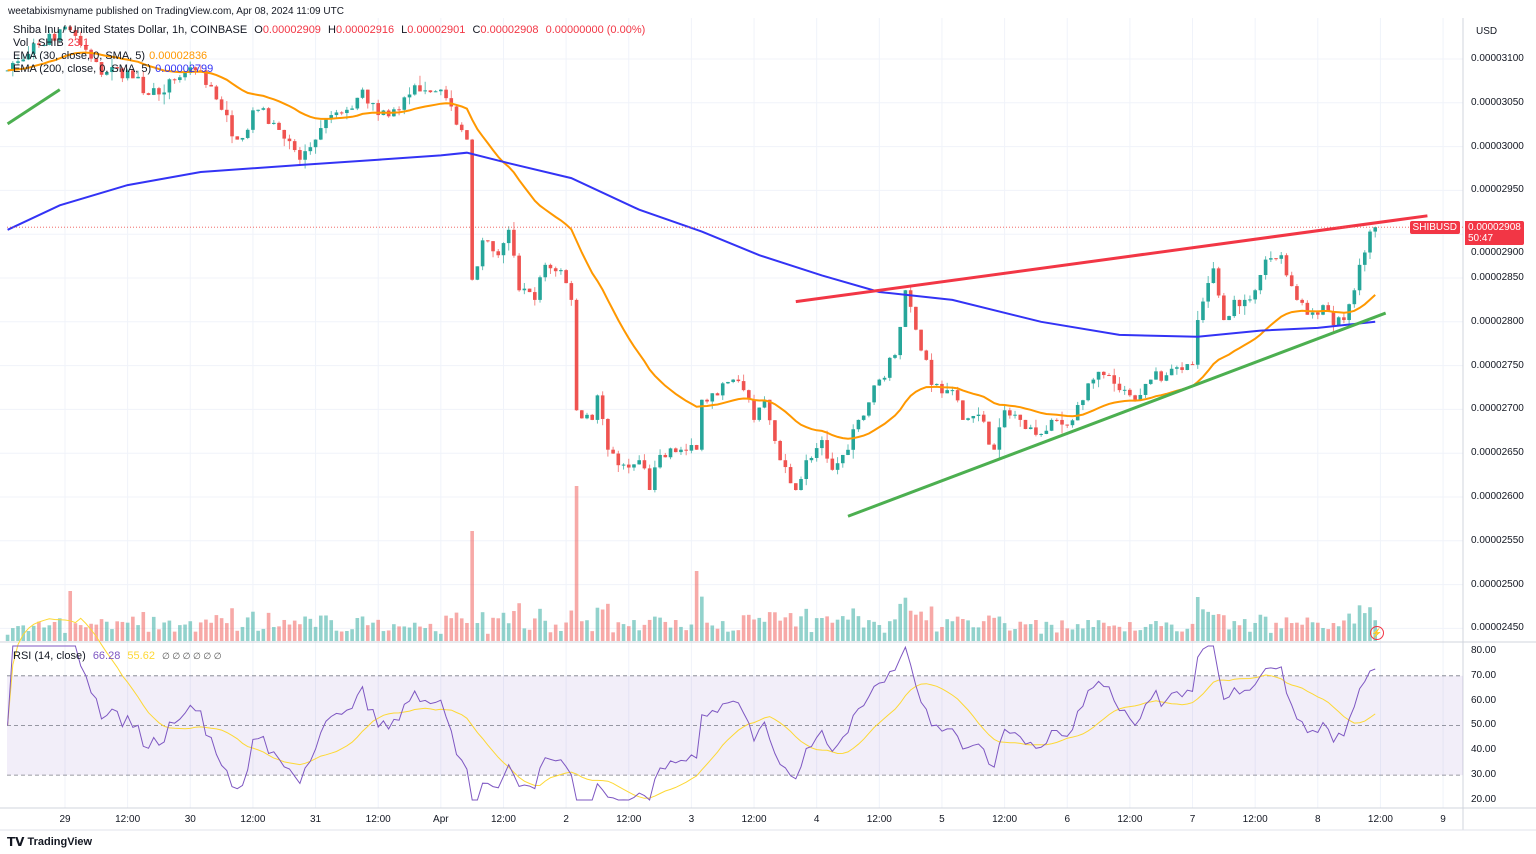  What do you see at coordinates (192, 656) in the screenshot?
I see `rsi-extra-values: ∅ ∅ ∅ ∅ ∅ ∅` at bounding box center [192, 656].